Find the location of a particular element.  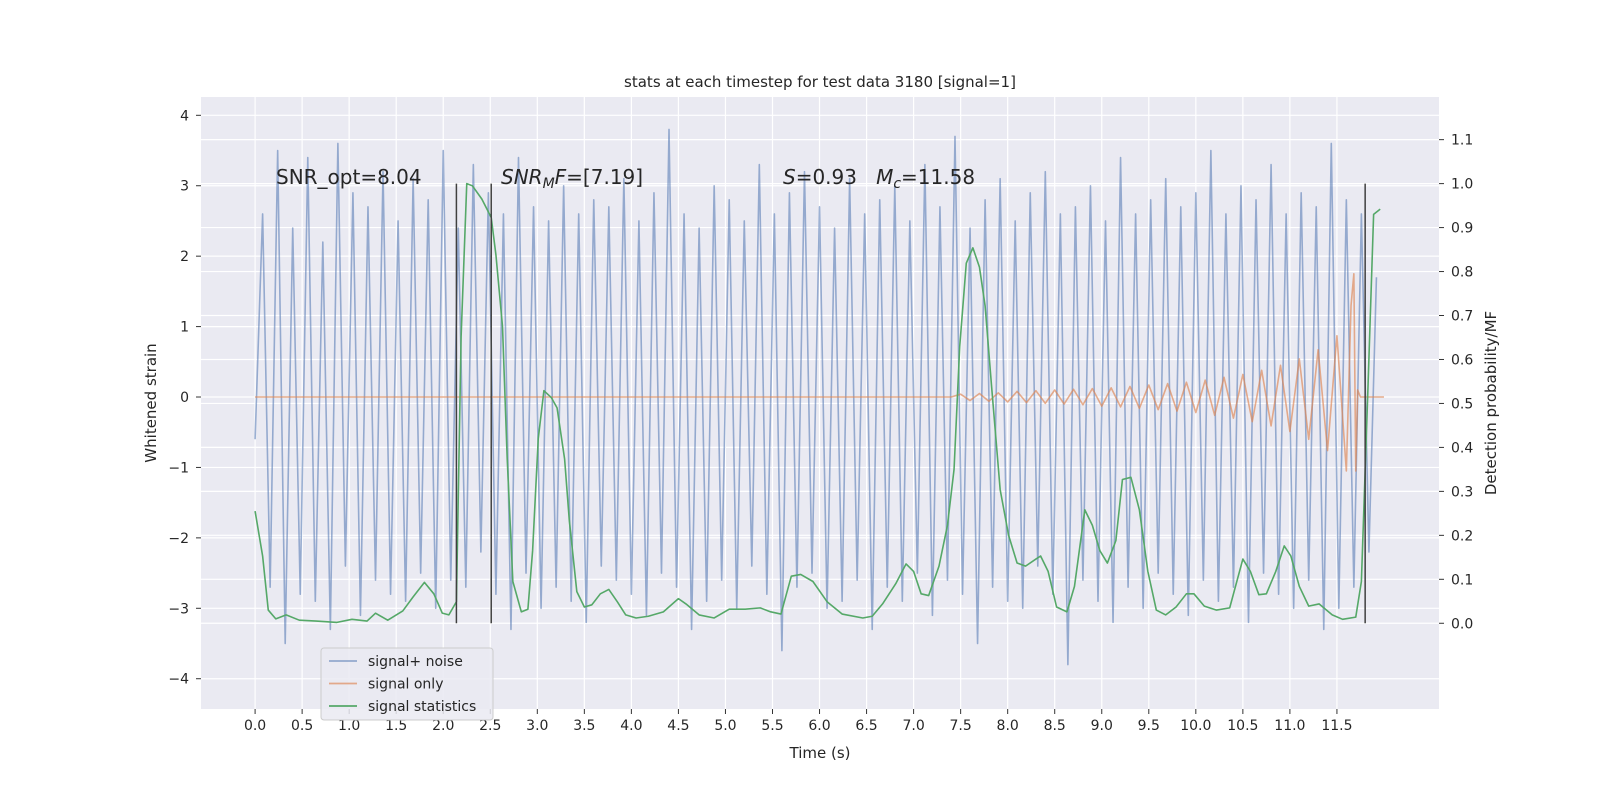

annotation: SNRMF=[7.19] is located at coordinates (572, 178).